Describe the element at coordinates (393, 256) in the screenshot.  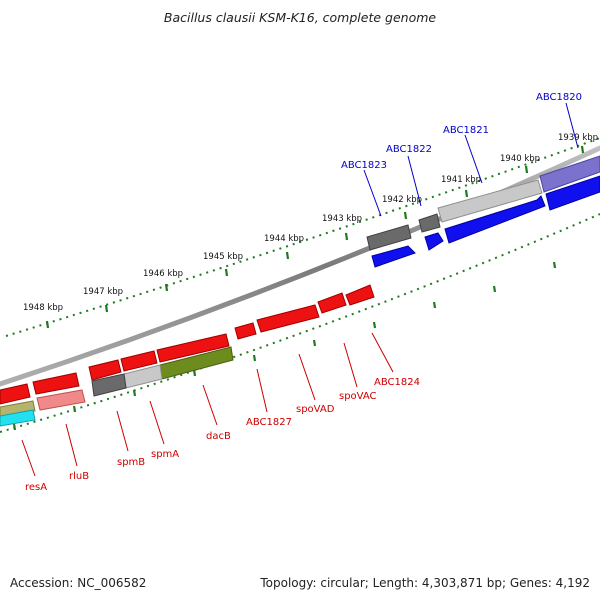
I see `gene-blue-left` at that location.